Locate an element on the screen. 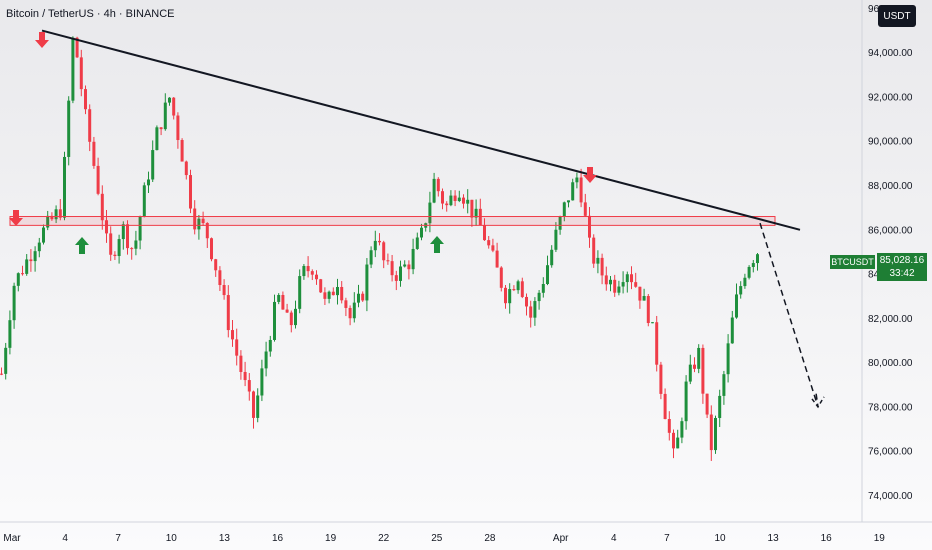 Image resolution: width=932 pixels, height=550 pixels. currency-selector: USDT is located at coordinates (897, 16).